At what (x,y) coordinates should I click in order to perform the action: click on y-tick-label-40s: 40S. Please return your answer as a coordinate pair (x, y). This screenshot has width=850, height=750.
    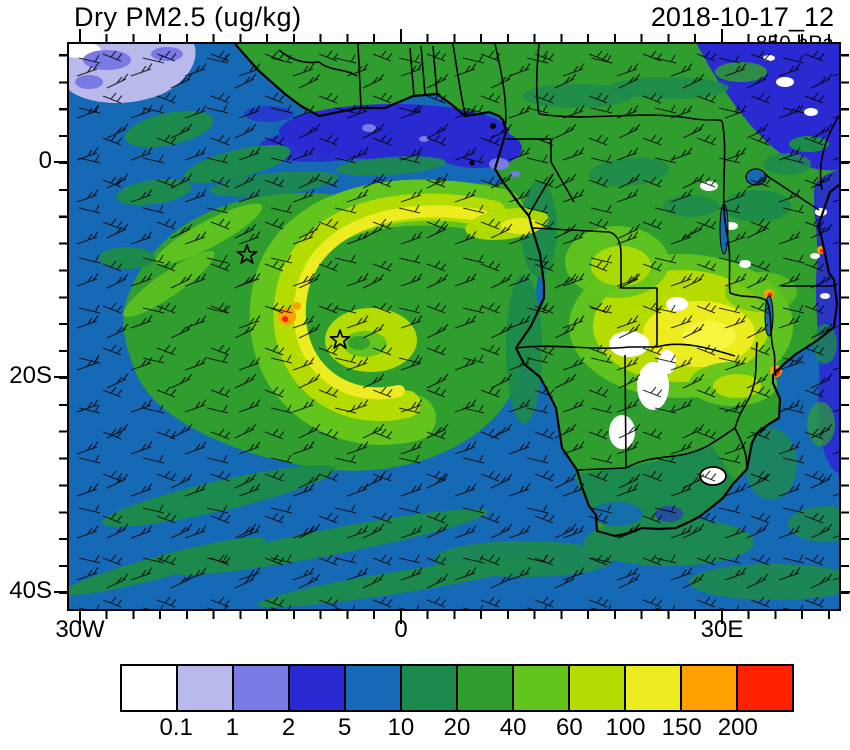
    Looking at the image, I should click on (30, 590).